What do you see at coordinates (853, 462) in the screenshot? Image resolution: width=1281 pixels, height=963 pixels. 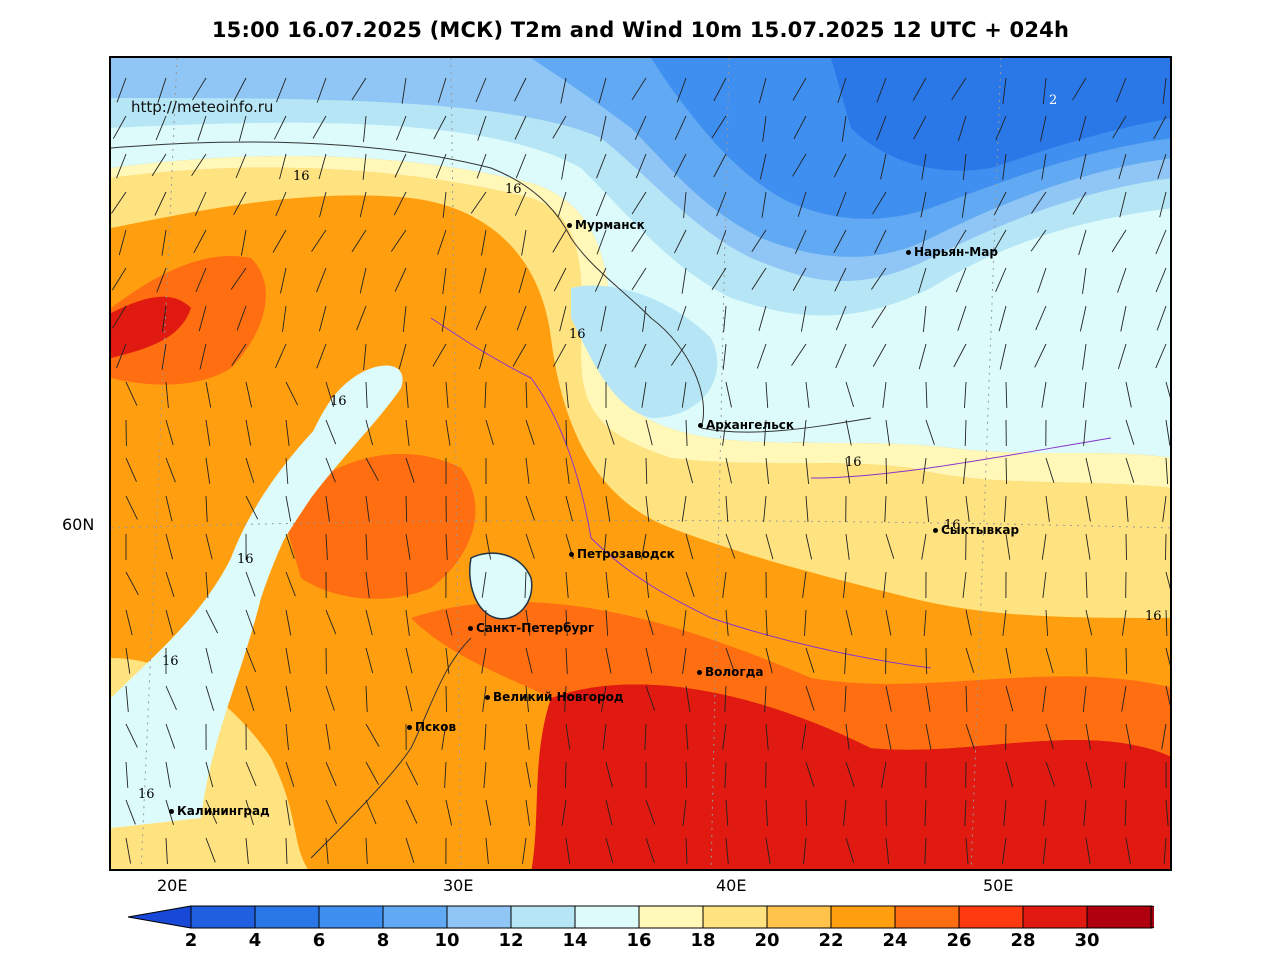 I see `isotherm-label: 16` at bounding box center [853, 462].